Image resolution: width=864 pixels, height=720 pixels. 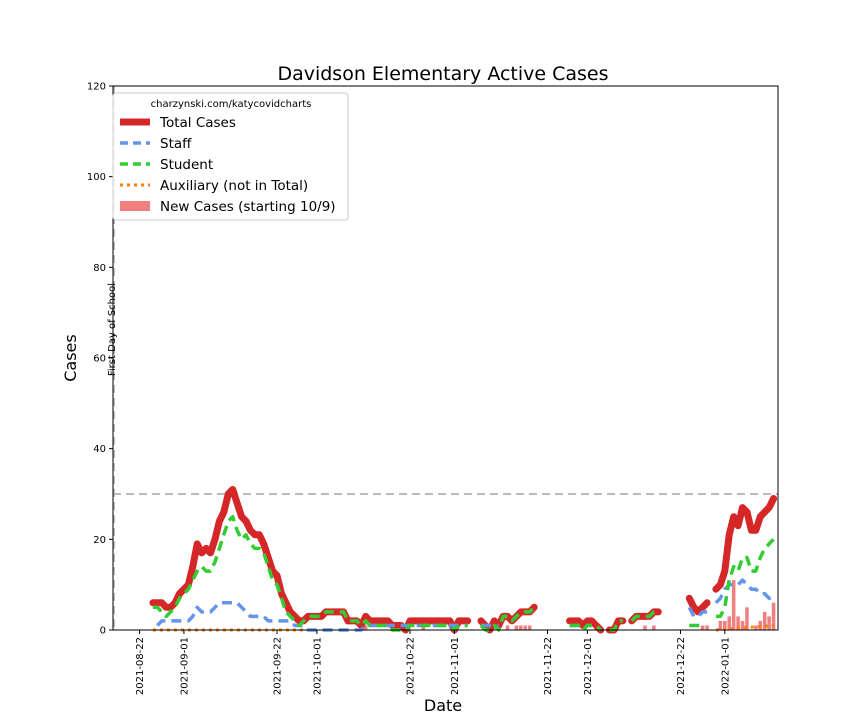 I want to click on legend-box, so click(x=230, y=156).